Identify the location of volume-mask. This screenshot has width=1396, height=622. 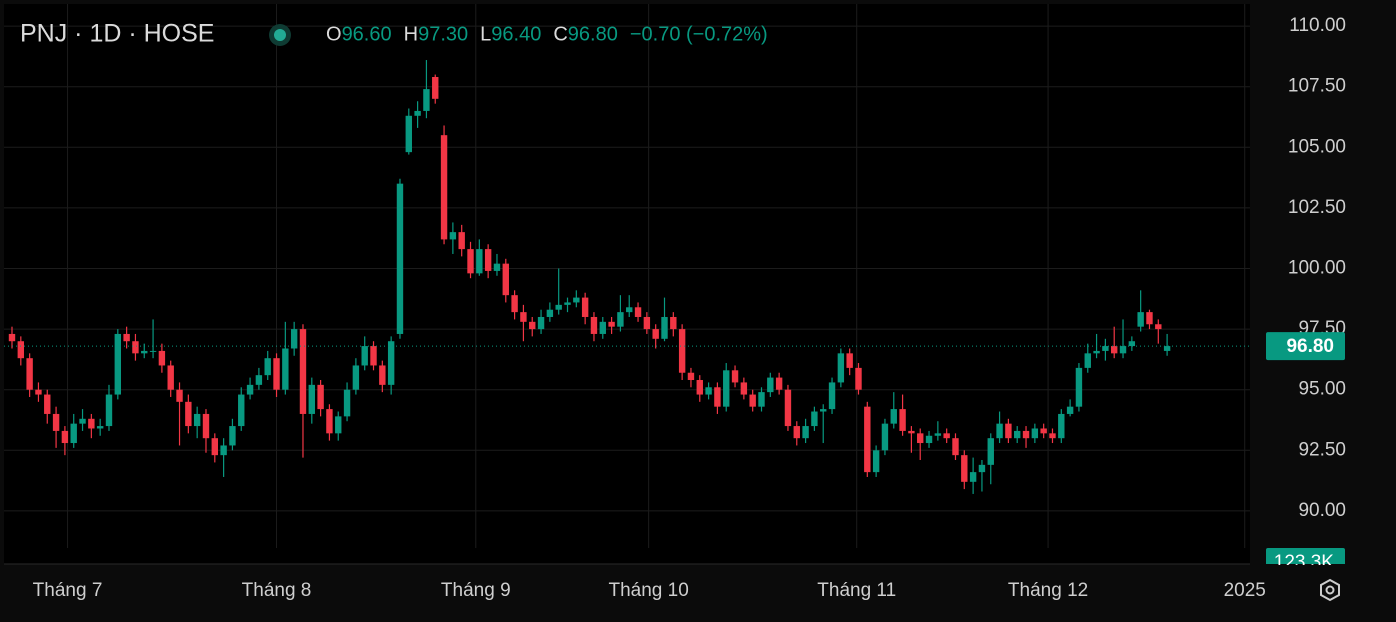
(1323, 571).